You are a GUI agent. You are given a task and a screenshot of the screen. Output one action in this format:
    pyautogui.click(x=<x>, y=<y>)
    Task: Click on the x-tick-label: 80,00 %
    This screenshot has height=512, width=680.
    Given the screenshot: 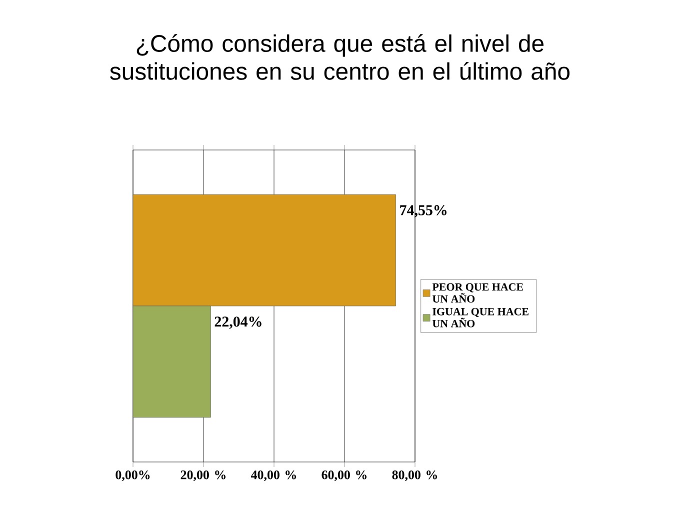 What is the action you would take?
    pyautogui.click(x=414, y=476)
    